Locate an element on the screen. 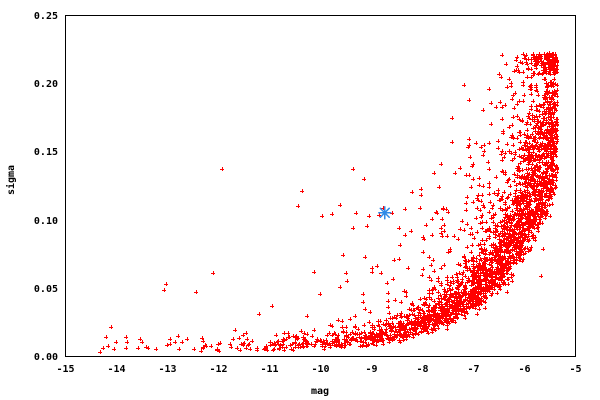  x-tick-label: -12 is located at coordinates (218, 369).